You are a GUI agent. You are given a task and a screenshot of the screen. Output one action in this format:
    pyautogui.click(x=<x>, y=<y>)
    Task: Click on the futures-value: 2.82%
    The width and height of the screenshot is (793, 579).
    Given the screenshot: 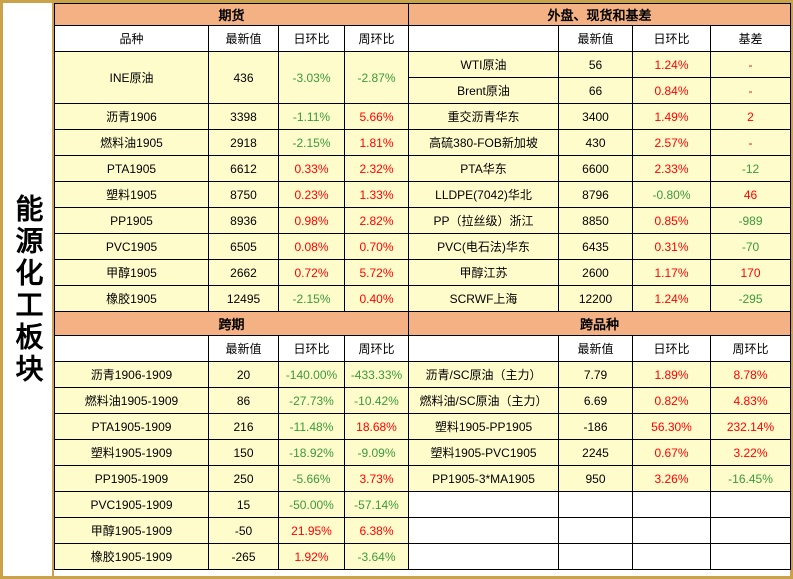 What is the action you would take?
    pyautogui.click(x=376, y=220)
    